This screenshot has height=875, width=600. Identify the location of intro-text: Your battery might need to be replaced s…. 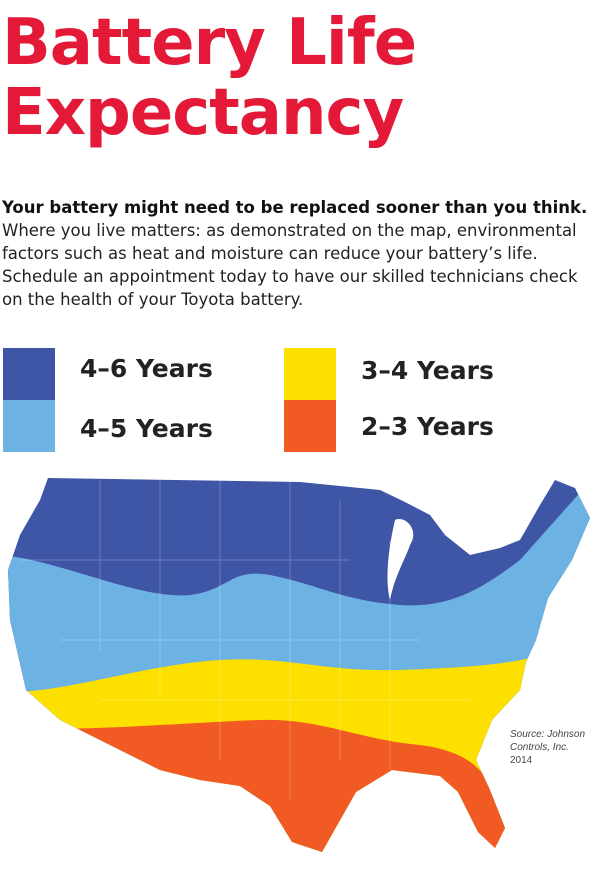
(300, 253).